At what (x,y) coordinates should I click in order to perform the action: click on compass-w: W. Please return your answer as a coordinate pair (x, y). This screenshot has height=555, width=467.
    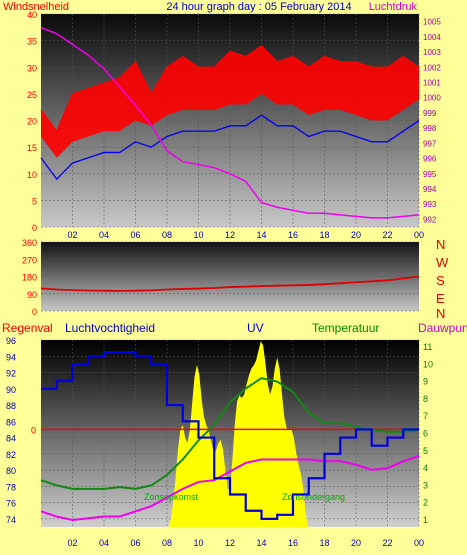
    Looking at the image, I should click on (442, 262).